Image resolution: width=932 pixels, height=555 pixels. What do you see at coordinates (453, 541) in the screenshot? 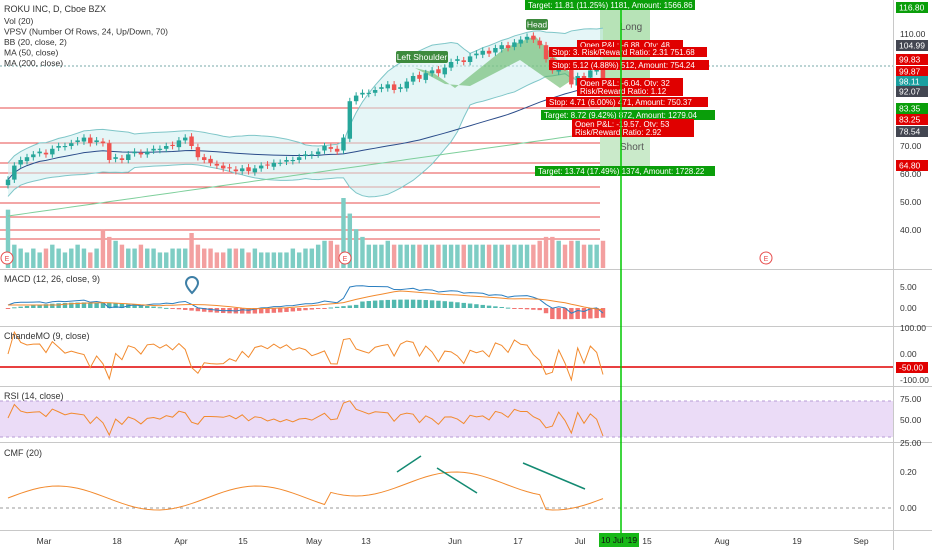
I see `time-axis: Mar 18 Apr 15 May 13 Jun 17 Jul 15 Aug 19 Sep` at bounding box center [453, 541].